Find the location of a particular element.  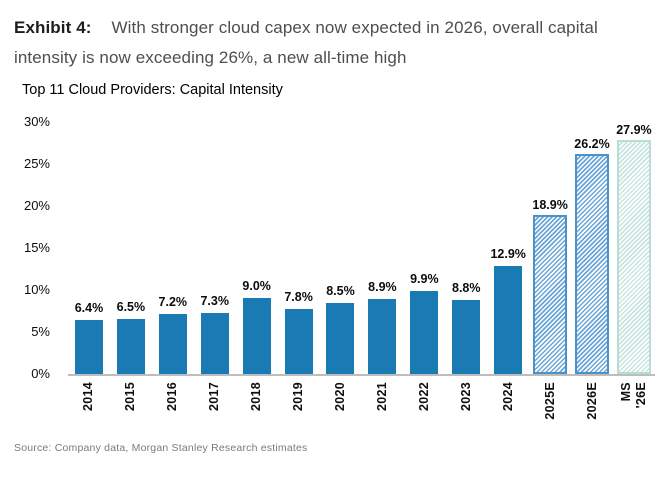

bar-slot-2023: 8.8% is located at coordinates (466, 327).